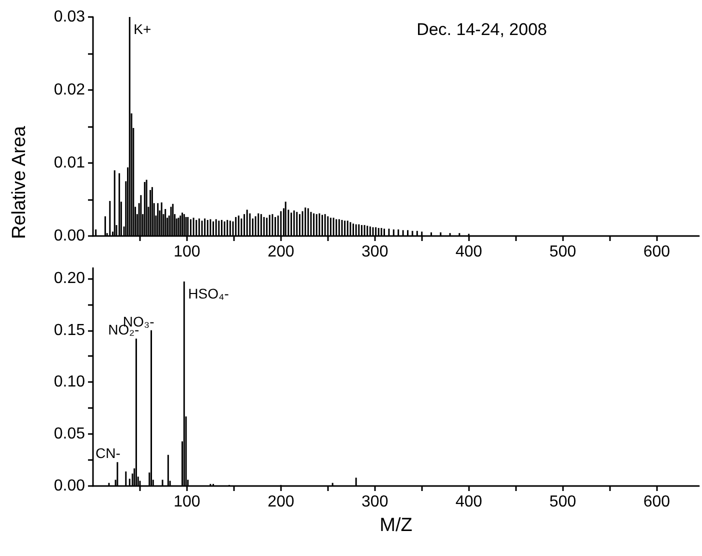  I want to click on y-tick-label: 0.02, so click(70, 90).